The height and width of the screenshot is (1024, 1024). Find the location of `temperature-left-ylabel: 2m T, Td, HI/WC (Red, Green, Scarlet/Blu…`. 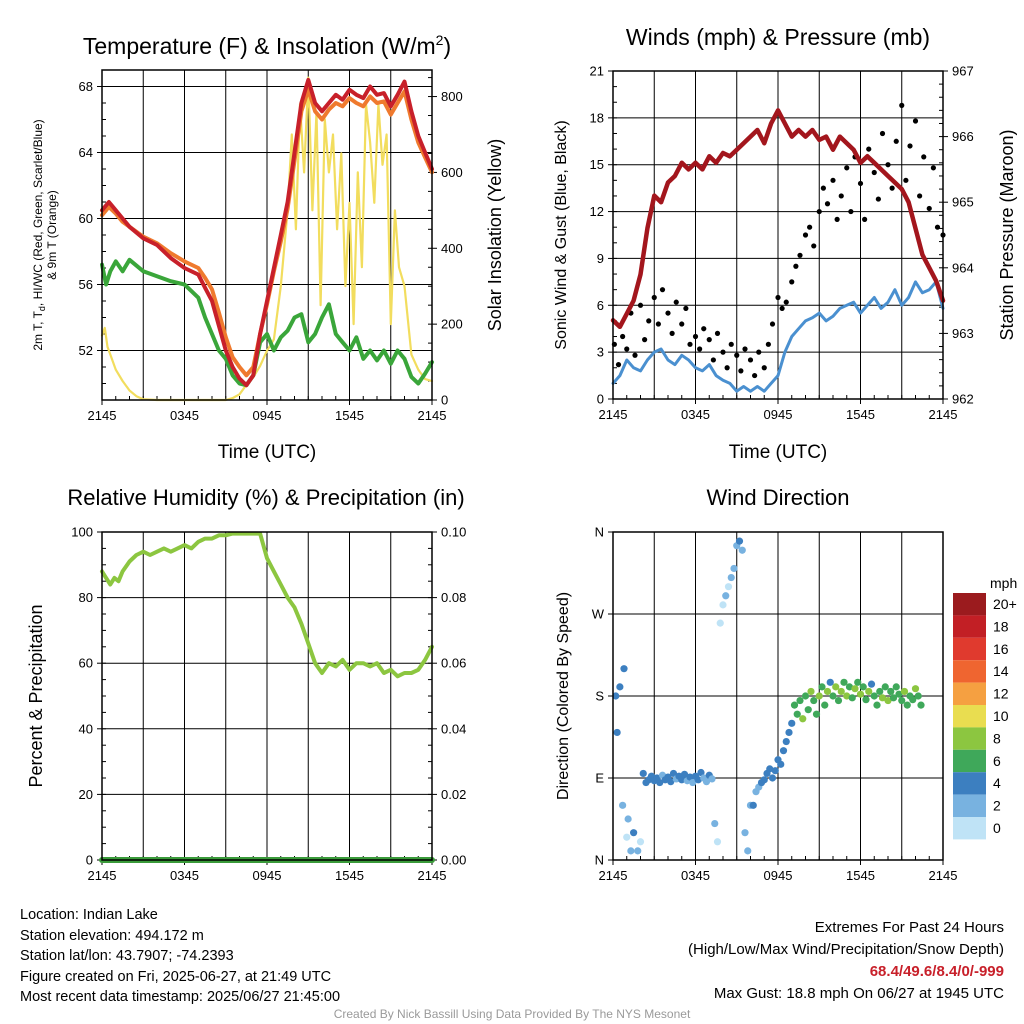

temperature-left-ylabel: 2m T, Td, HI/WC (Red, Green, Scarlet/Blu… is located at coordinates (45, 234).